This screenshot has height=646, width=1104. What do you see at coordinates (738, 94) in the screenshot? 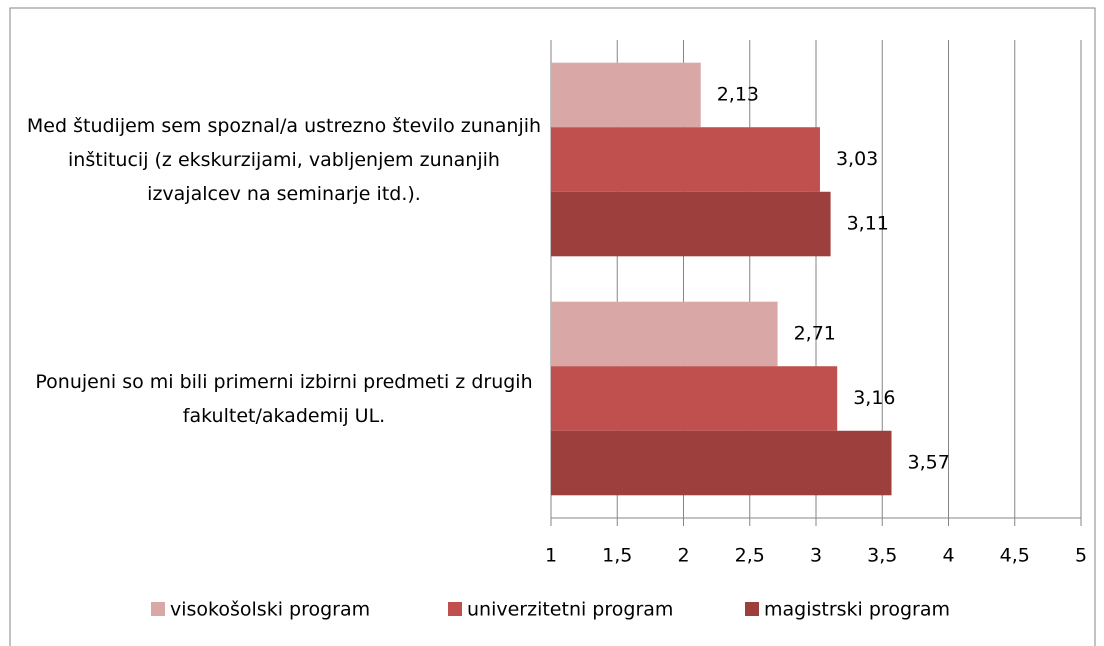
I see `data-label: 2,13` at bounding box center [738, 94].